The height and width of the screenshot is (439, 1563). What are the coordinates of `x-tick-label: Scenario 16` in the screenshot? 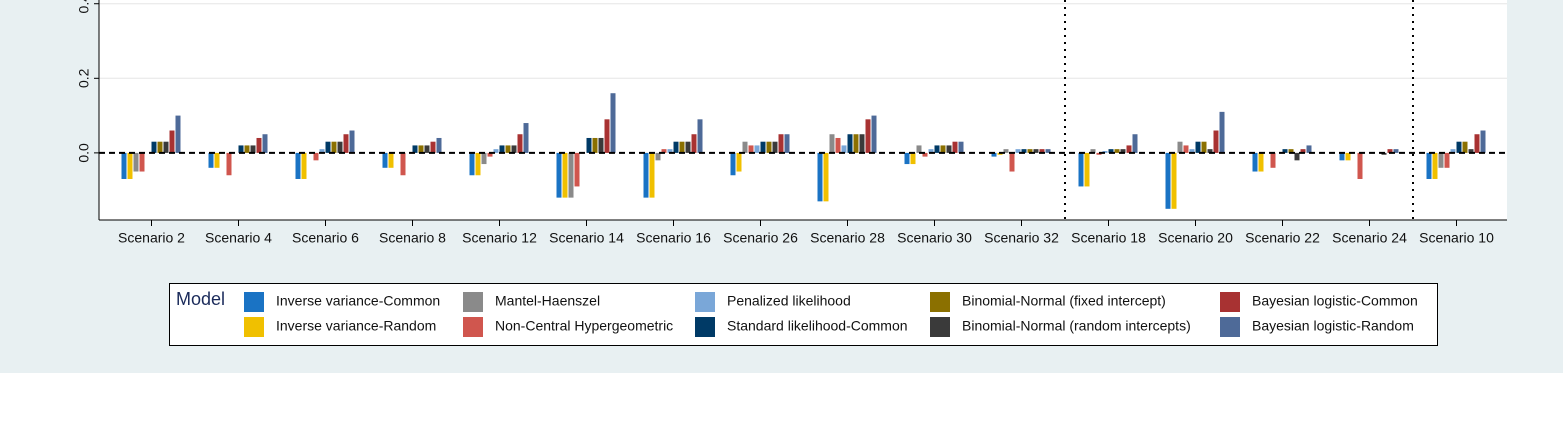 It's located at (673, 238).